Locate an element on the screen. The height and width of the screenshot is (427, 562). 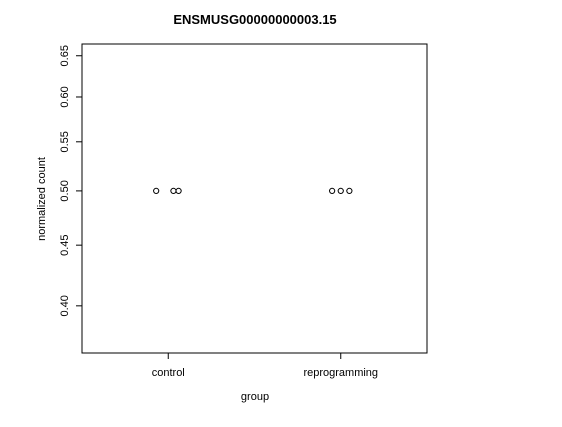
y-axis-label: normalized count is located at coordinates (42, 199).